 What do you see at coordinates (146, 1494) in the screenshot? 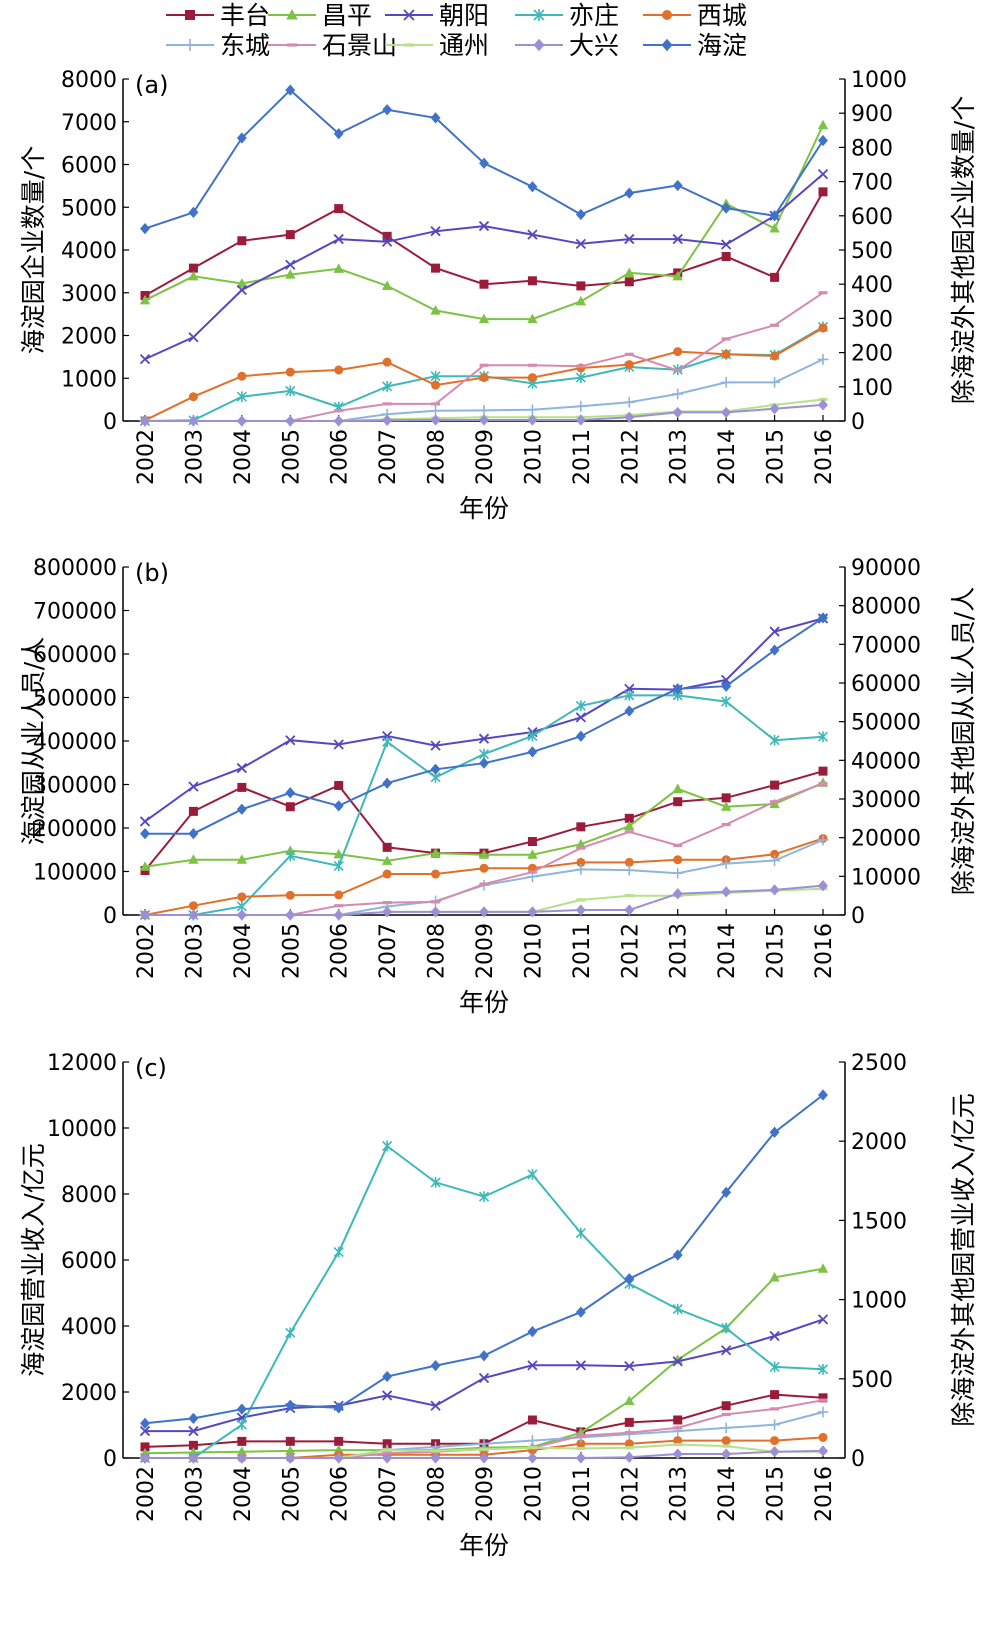
I see `x-tick-label: 2002` at bounding box center [146, 1494].